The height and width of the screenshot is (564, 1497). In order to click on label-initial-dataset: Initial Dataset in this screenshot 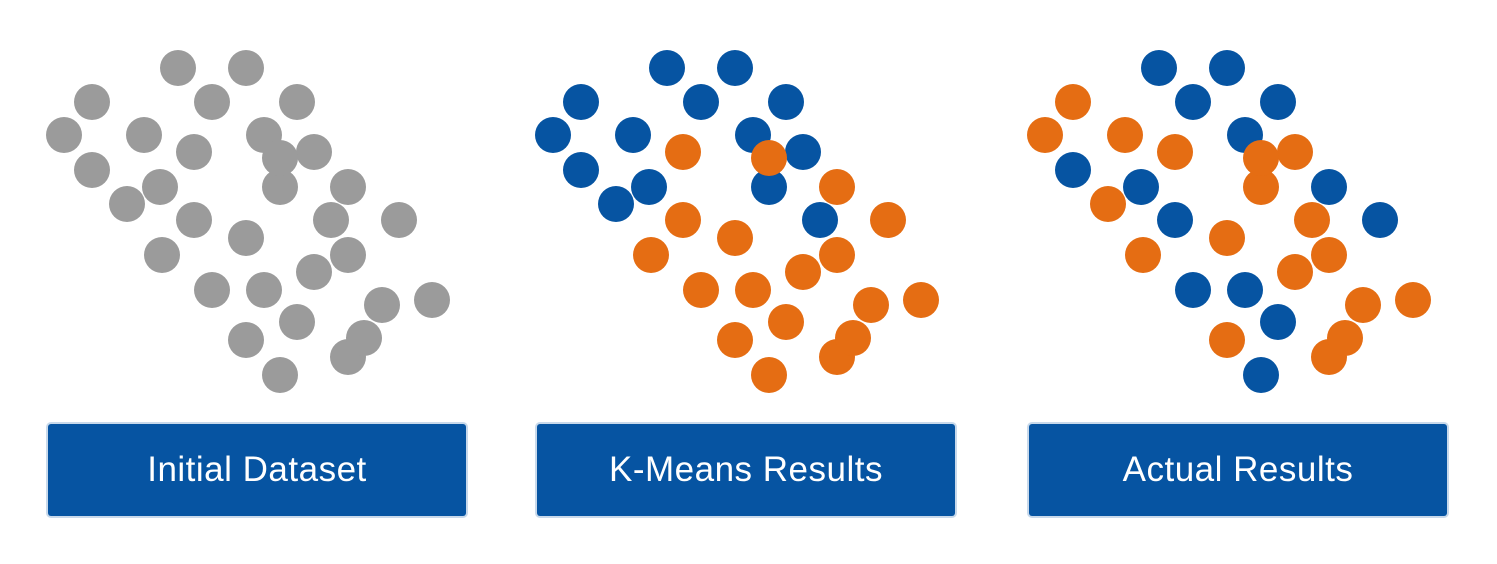, I will do `click(257, 470)`.